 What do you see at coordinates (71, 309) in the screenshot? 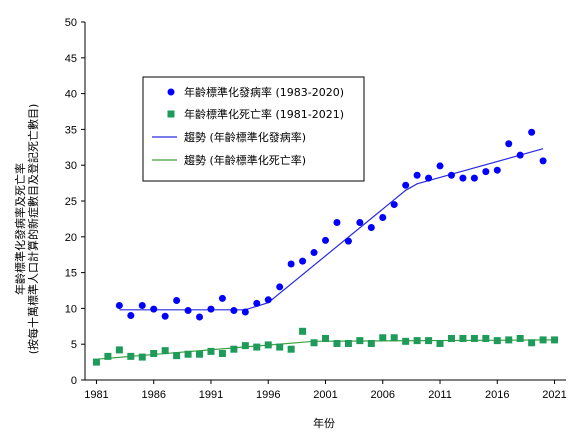
I see `y-tick-label: 10` at bounding box center [71, 309].